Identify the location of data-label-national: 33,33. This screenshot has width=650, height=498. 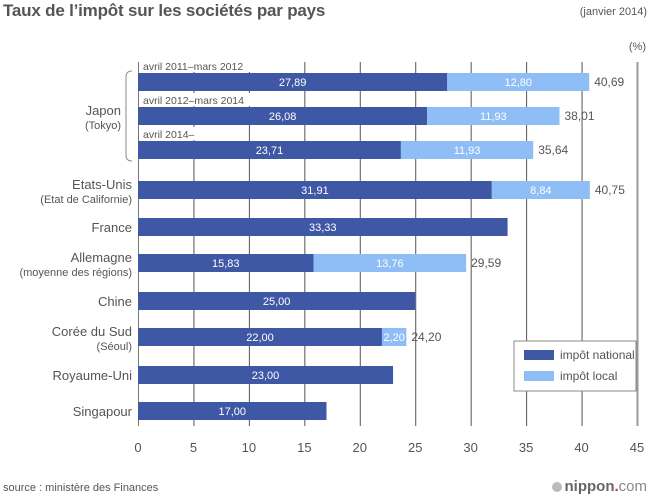
(323, 228).